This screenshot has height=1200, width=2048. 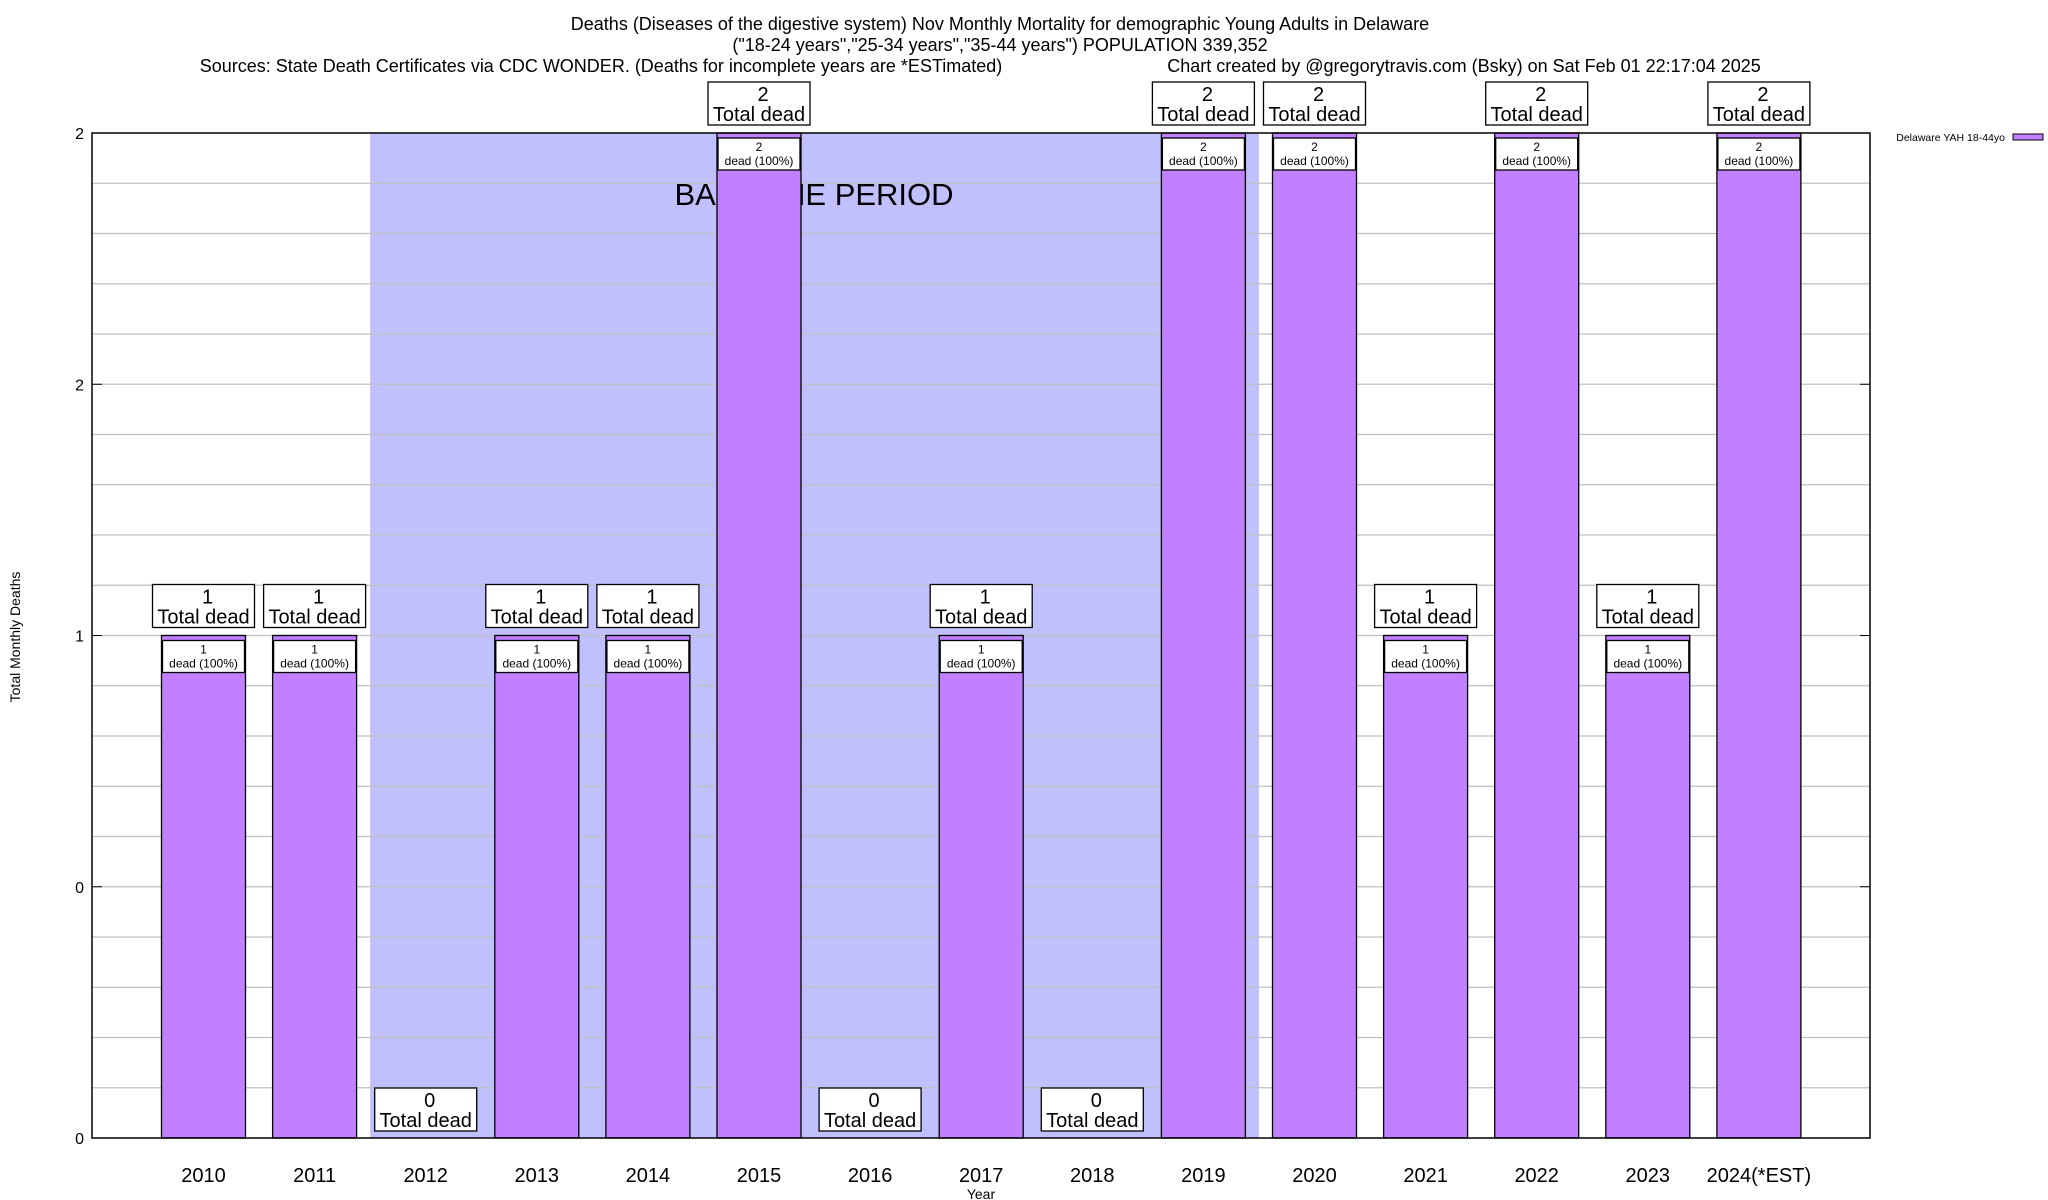 I want to click on x-tick-label: 2019, so click(x=1203, y=1176).